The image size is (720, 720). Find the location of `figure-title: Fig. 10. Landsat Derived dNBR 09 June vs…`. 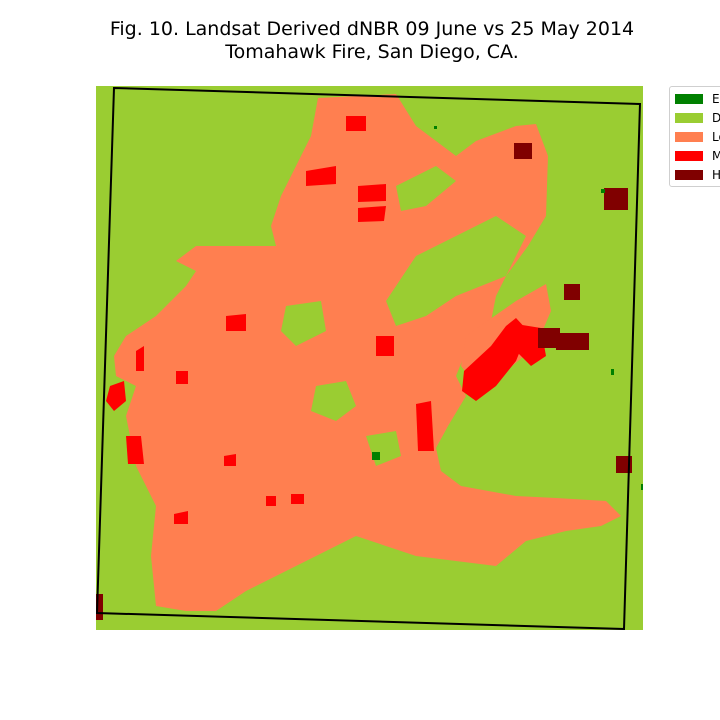

figure-title: Fig. 10. Landsat Derived dNBR 09 June vs… is located at coordinates (360, 41).